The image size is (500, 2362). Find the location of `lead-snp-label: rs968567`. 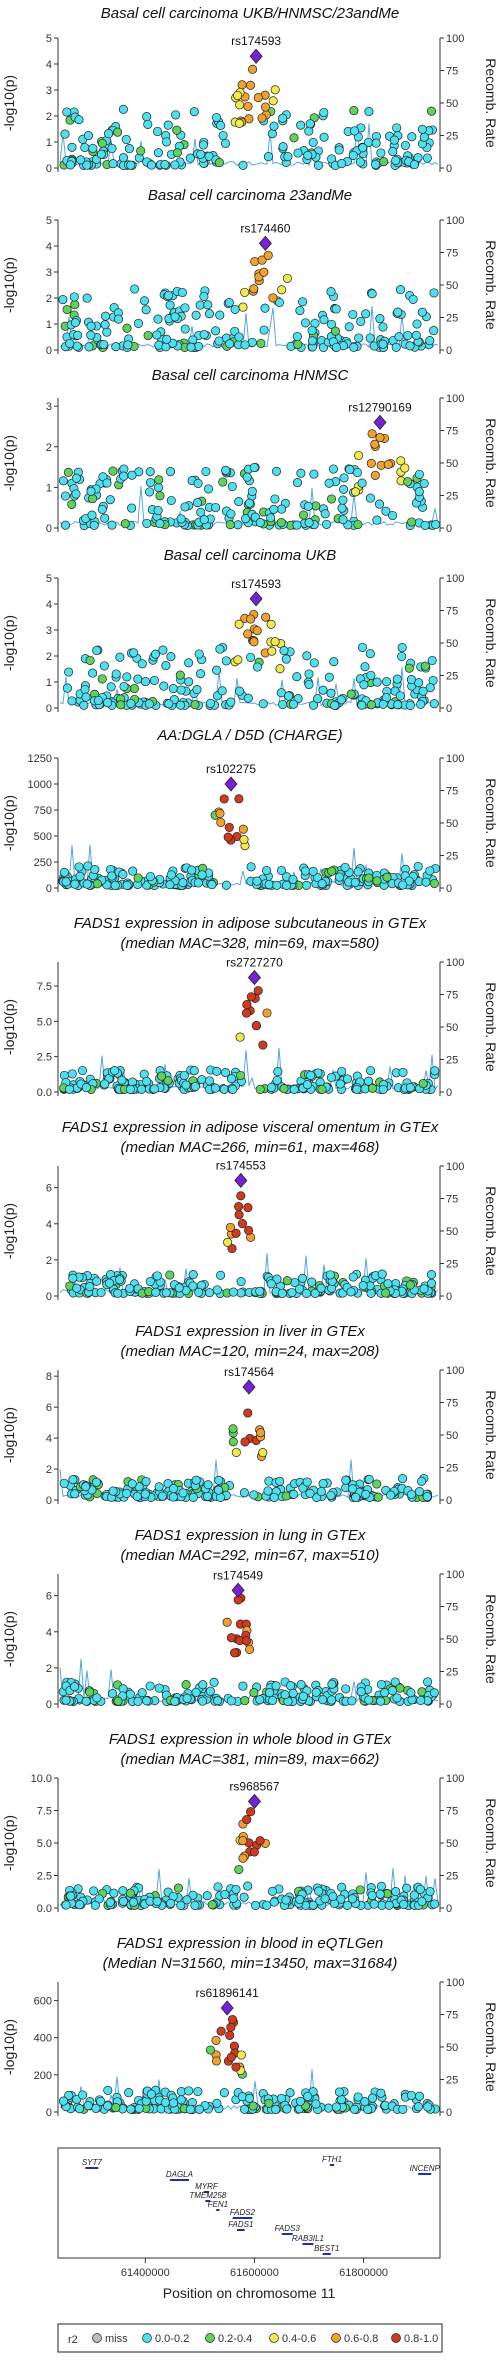

lead-snp-label: rs968567 is located at coordinates (254, 1786).